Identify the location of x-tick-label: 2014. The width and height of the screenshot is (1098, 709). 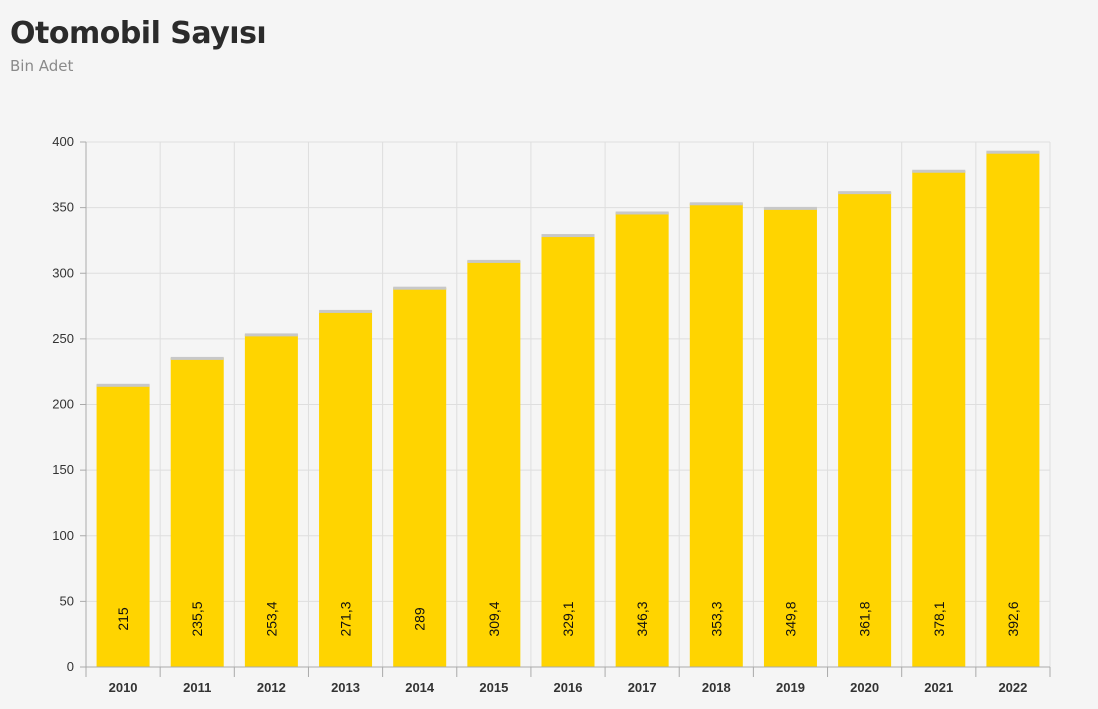
(420, 687).